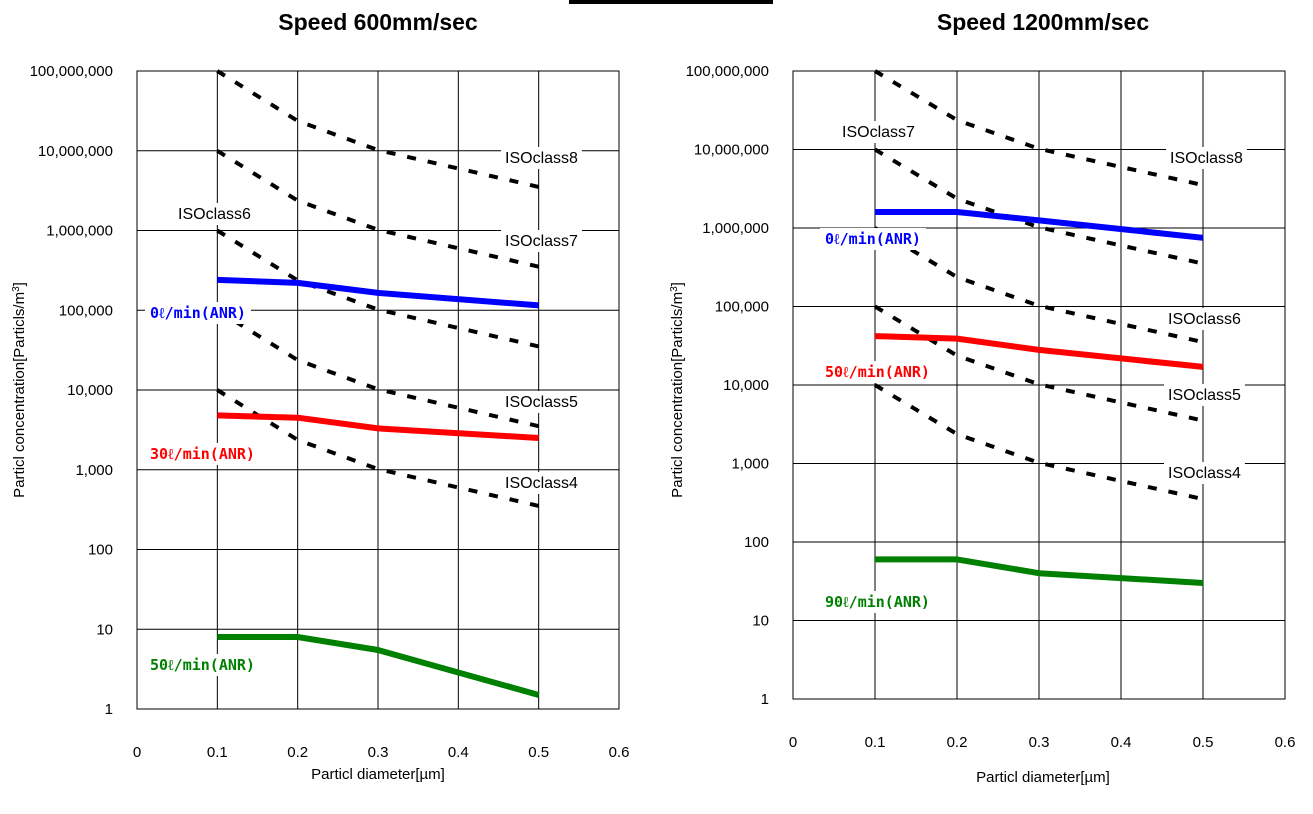 The width and height of the screenshot is (1313, 814). I want to click on chart-title: Speed 1200mm/sec, so click(1043, 22).